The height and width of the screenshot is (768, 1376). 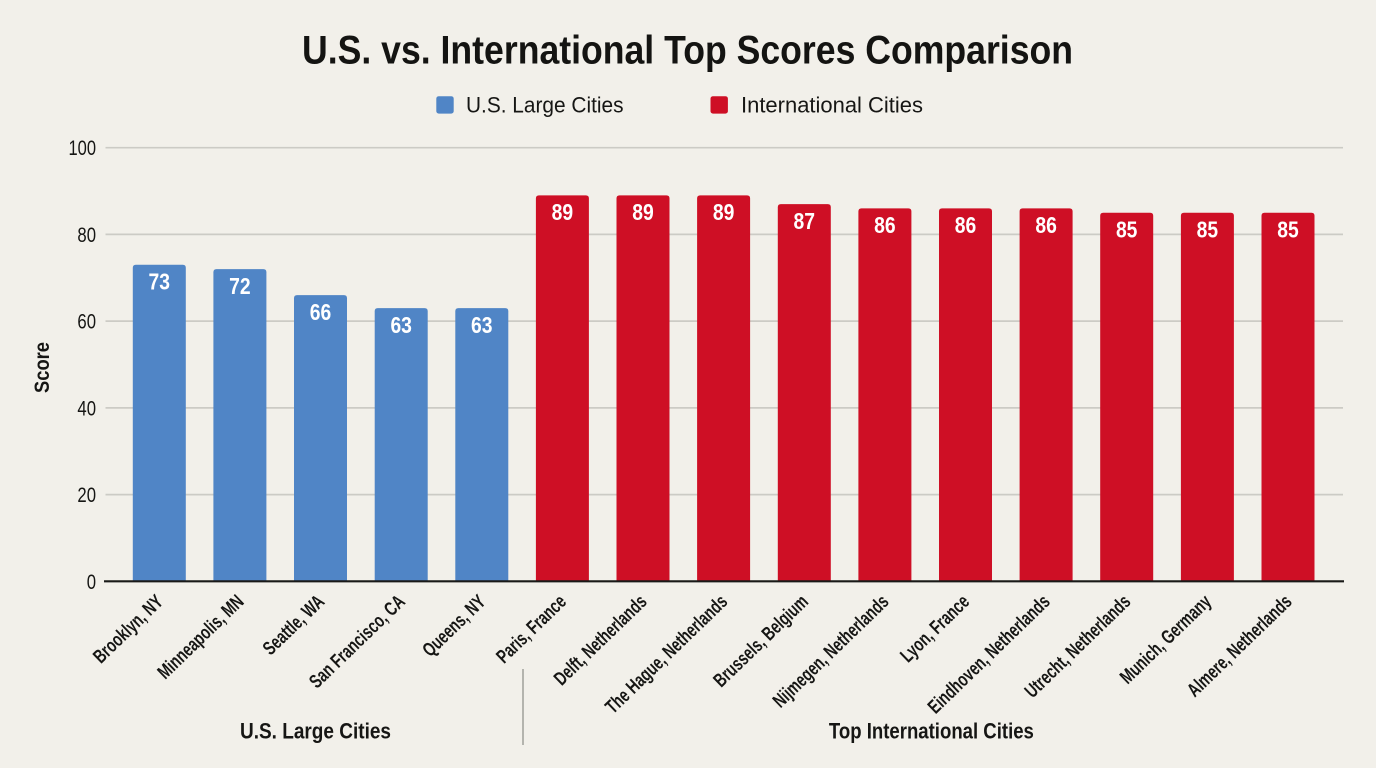 I want to click on svg-text: 66, so click(x=321, y=312).